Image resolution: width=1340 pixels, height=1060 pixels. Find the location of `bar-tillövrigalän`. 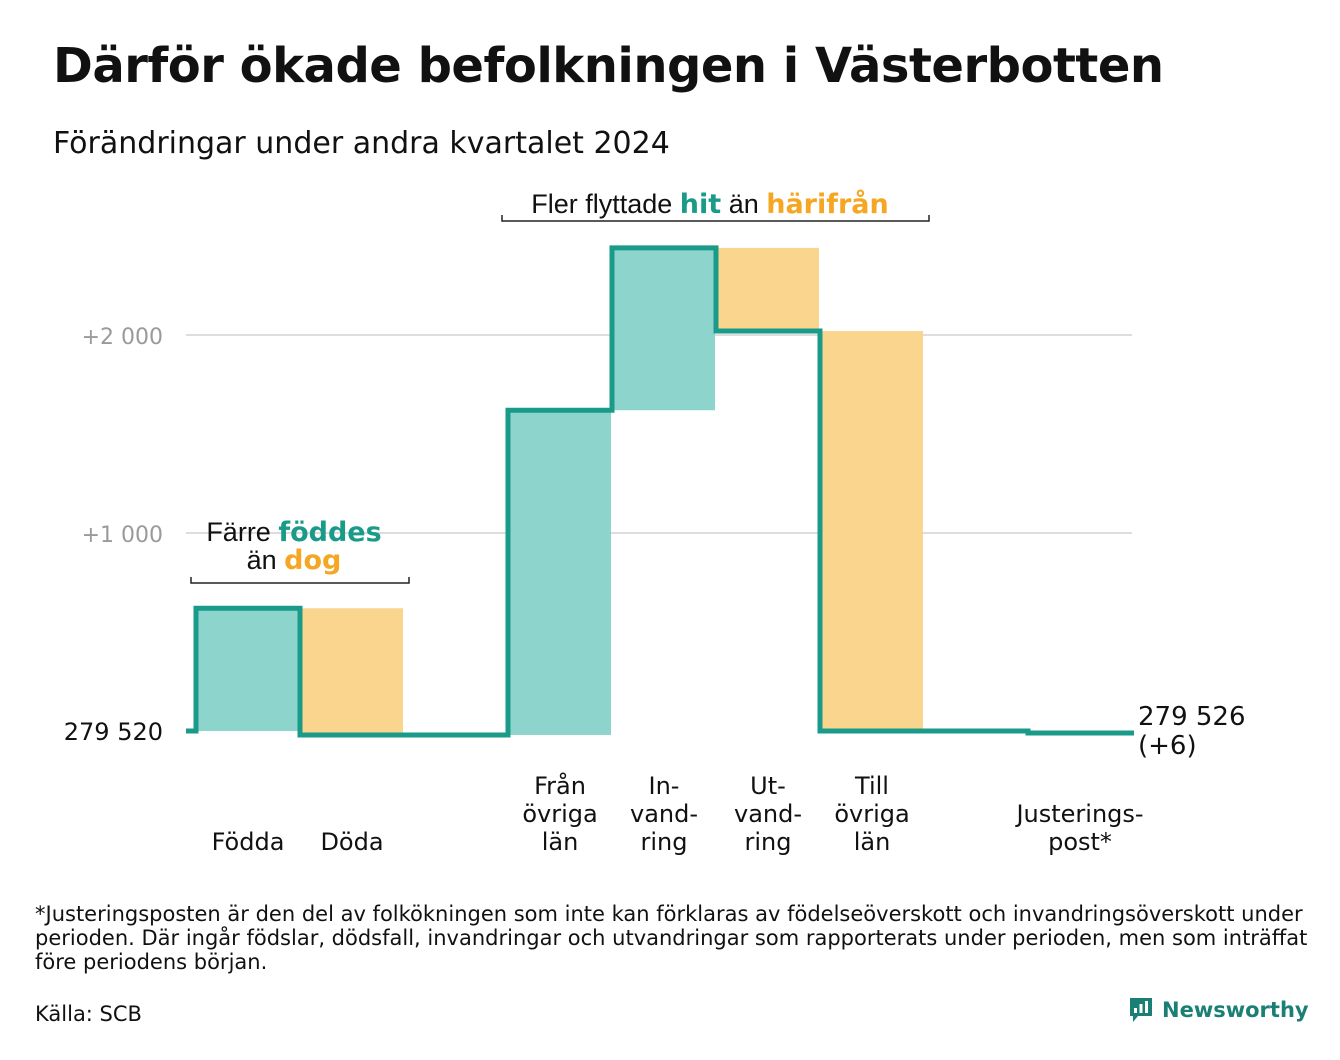

bar-tillövrigalän is located at coordinates (872, 531).